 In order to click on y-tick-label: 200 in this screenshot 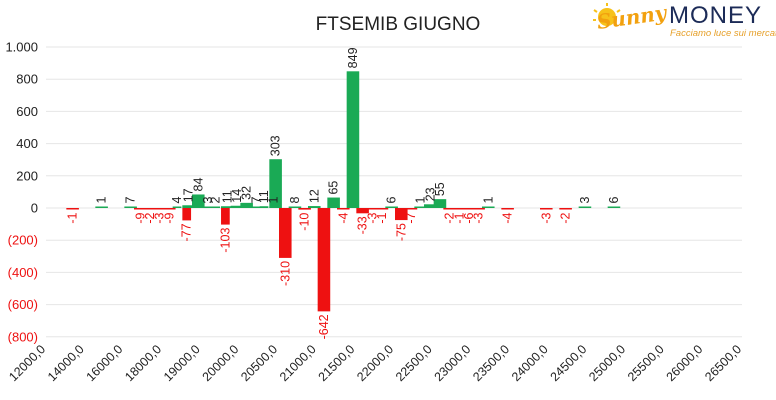, I will do `click(27, 175)`.